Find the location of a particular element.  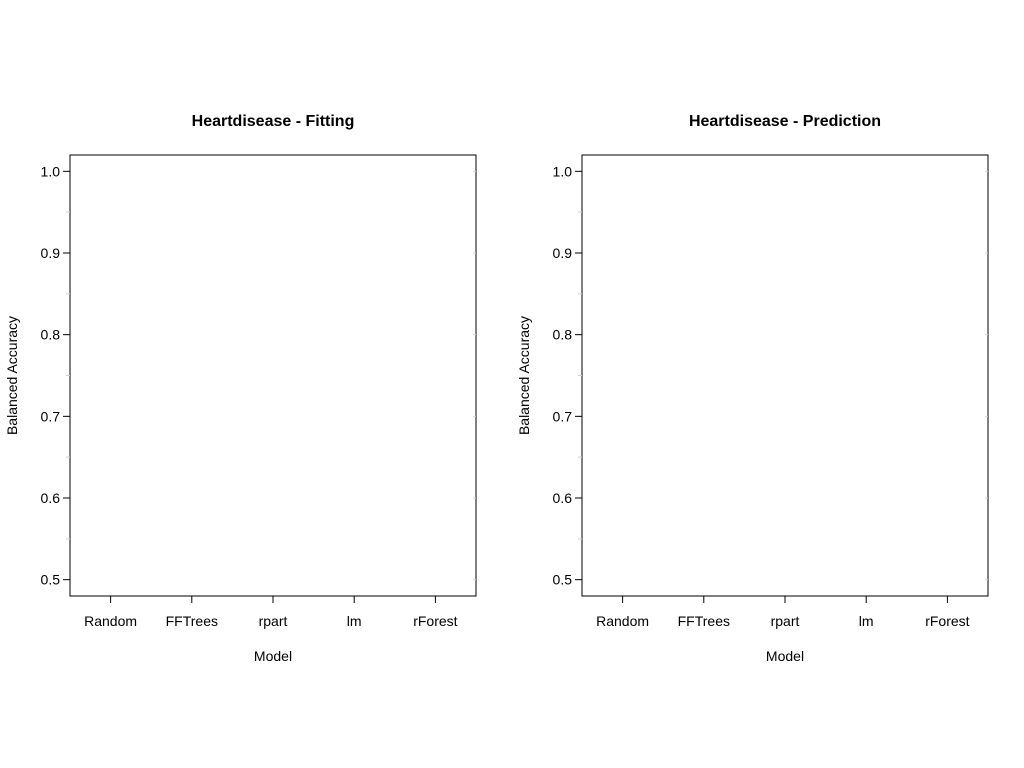

chart-title: Heartdisease - Fitting is located at coordinates (273, 121).